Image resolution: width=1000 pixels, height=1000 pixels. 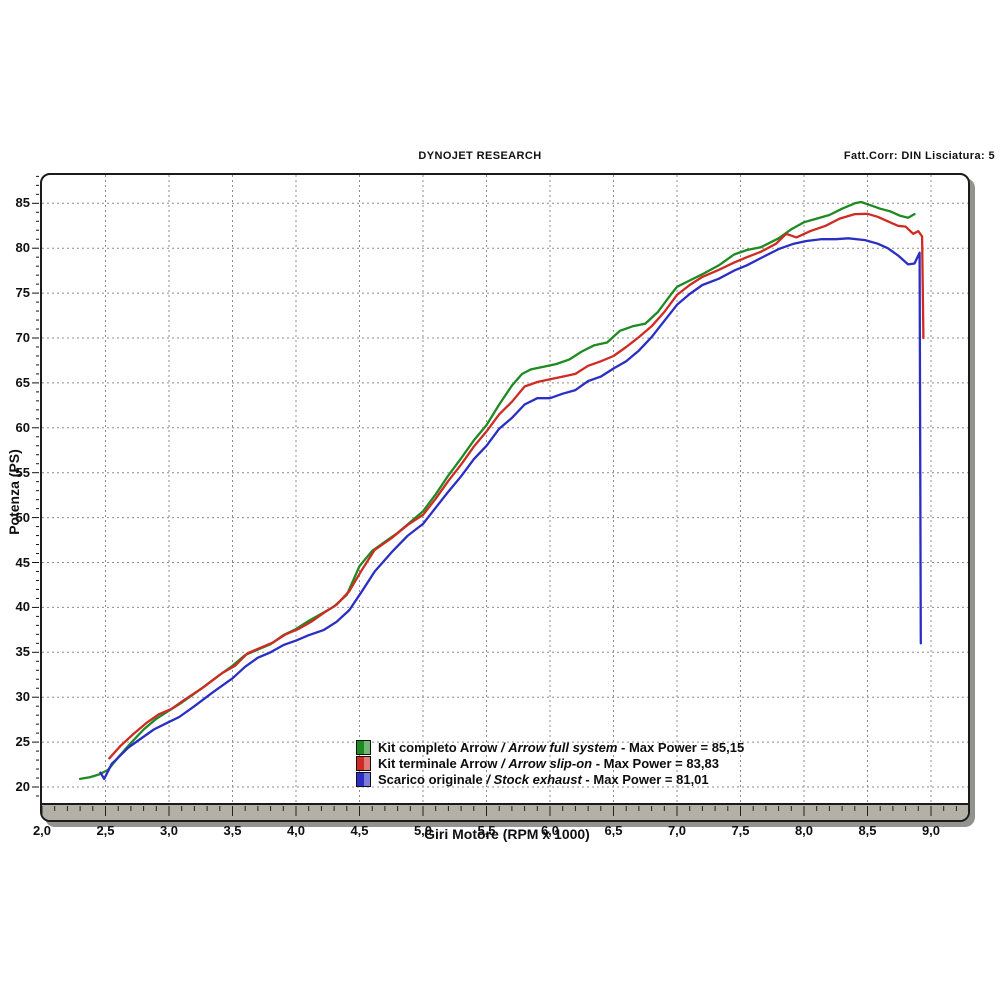 What do you see at coordinates (22, 562) in the screenshot?
I see `y-tick-label: 45` at bounding box center [22, 562].